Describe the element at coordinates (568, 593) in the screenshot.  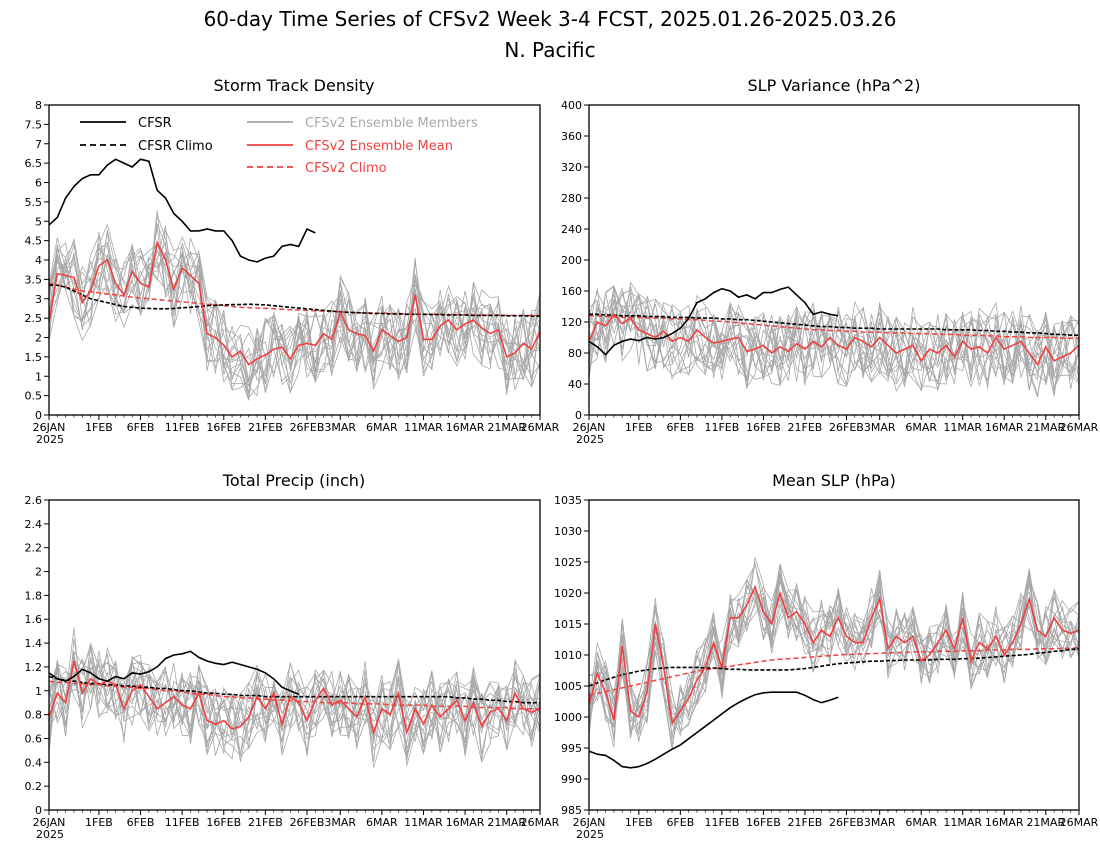
I see `y-tick-label: 1020` at that location.